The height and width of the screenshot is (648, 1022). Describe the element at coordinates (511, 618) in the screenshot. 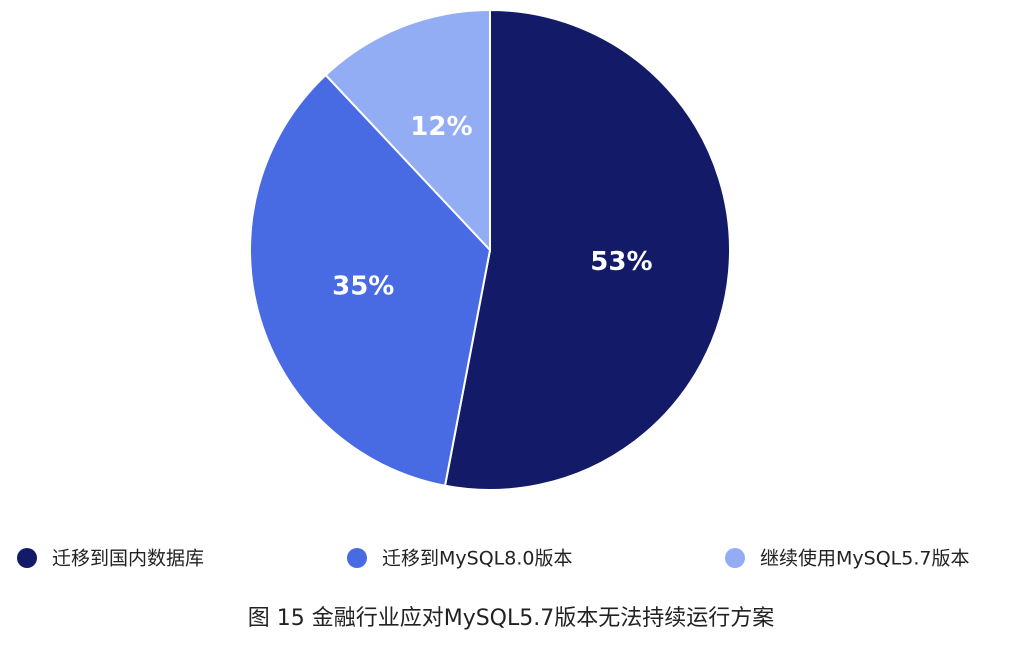

I see `chart-title: 图 15 金融行业应对MySQL5.7版本无法持续运行方案` at that location.